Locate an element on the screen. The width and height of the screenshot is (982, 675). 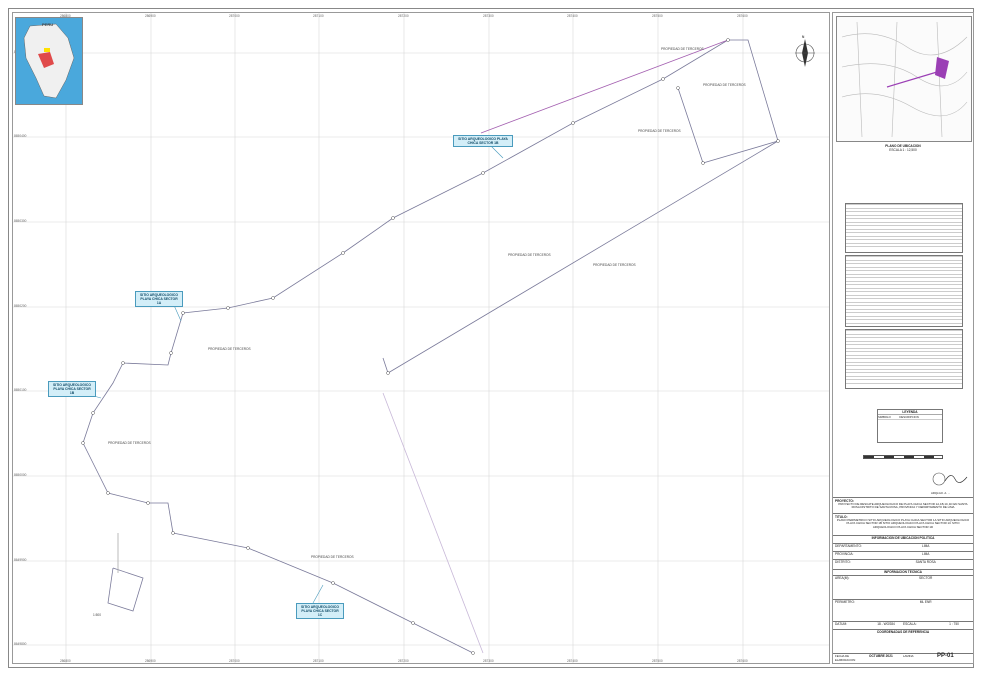
perimeter-row: PERIMETRO: ML ENR is located at coordinates (903, 609).